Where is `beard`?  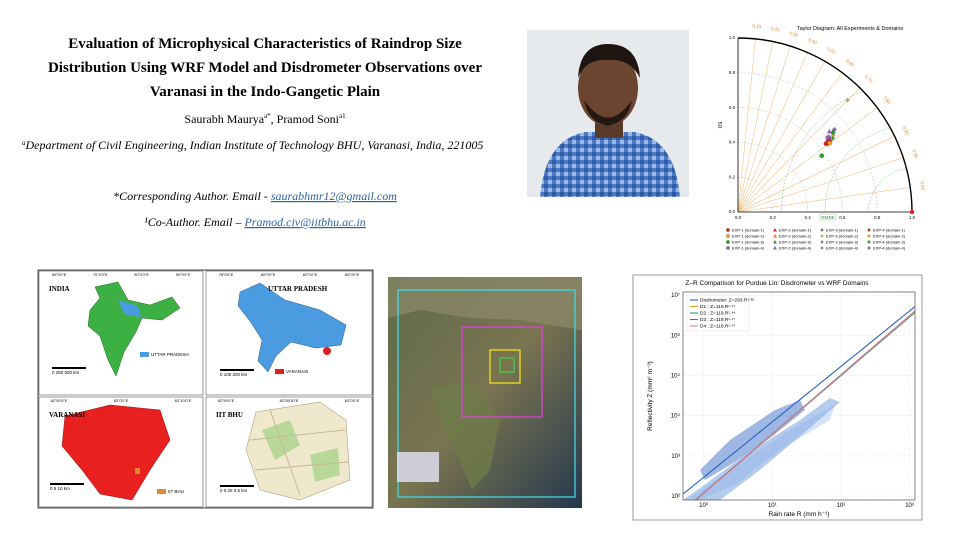 beard is located at coordinates (608, 113).